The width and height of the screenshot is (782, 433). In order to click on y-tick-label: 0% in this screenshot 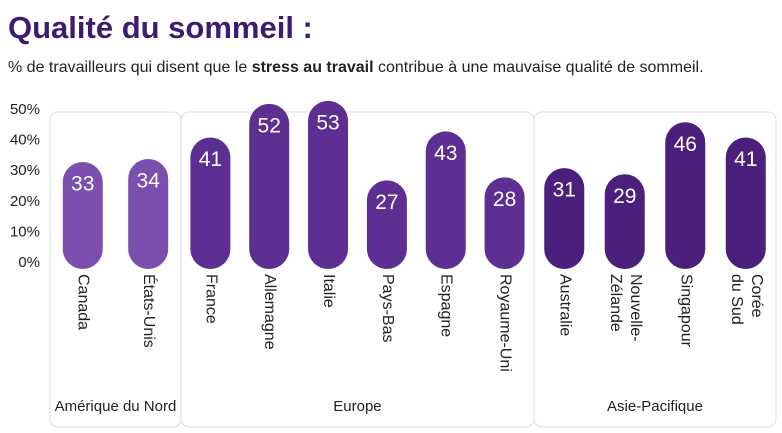, I will do `click(29, 262)`.